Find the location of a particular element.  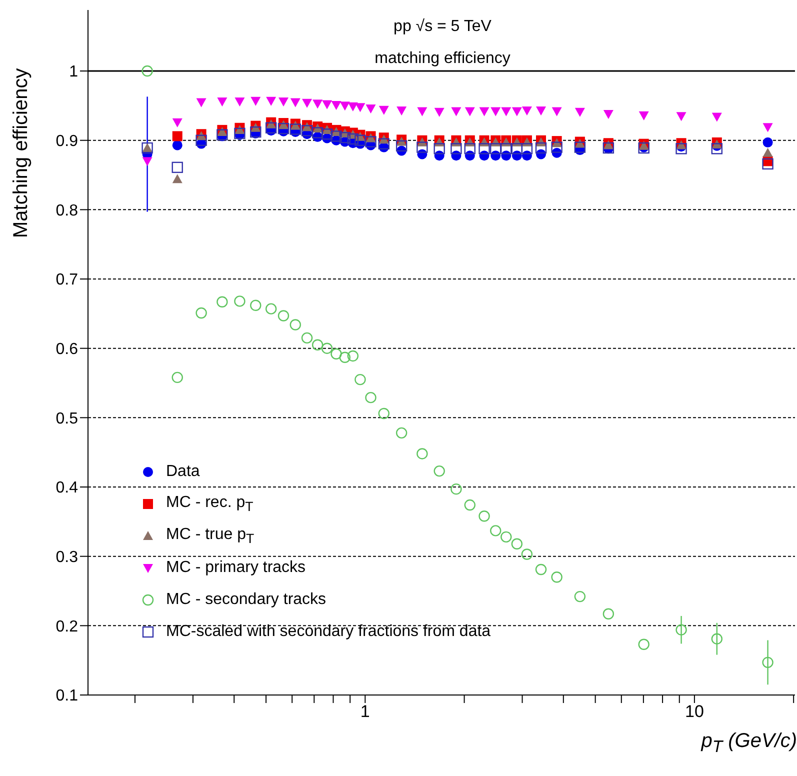

y-tick-label: 1 is located at coordinates (73, 72).